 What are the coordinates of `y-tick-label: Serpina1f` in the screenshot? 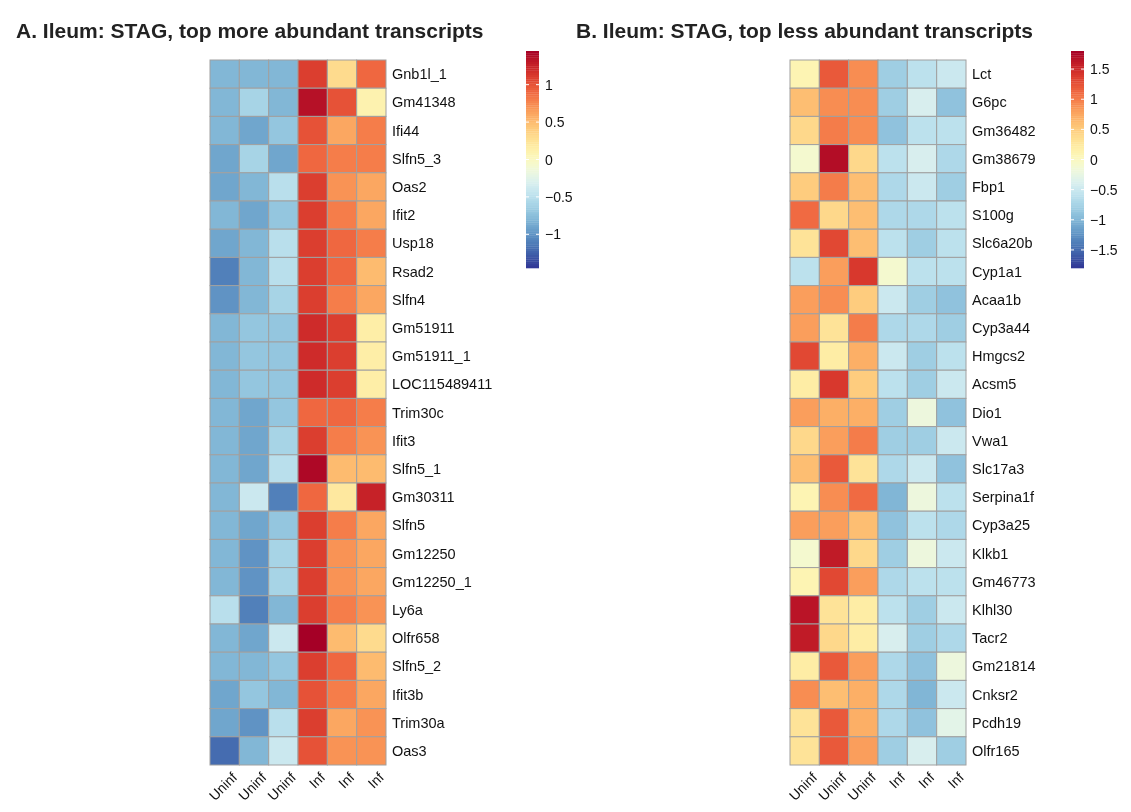 It's located at (1004, 497).